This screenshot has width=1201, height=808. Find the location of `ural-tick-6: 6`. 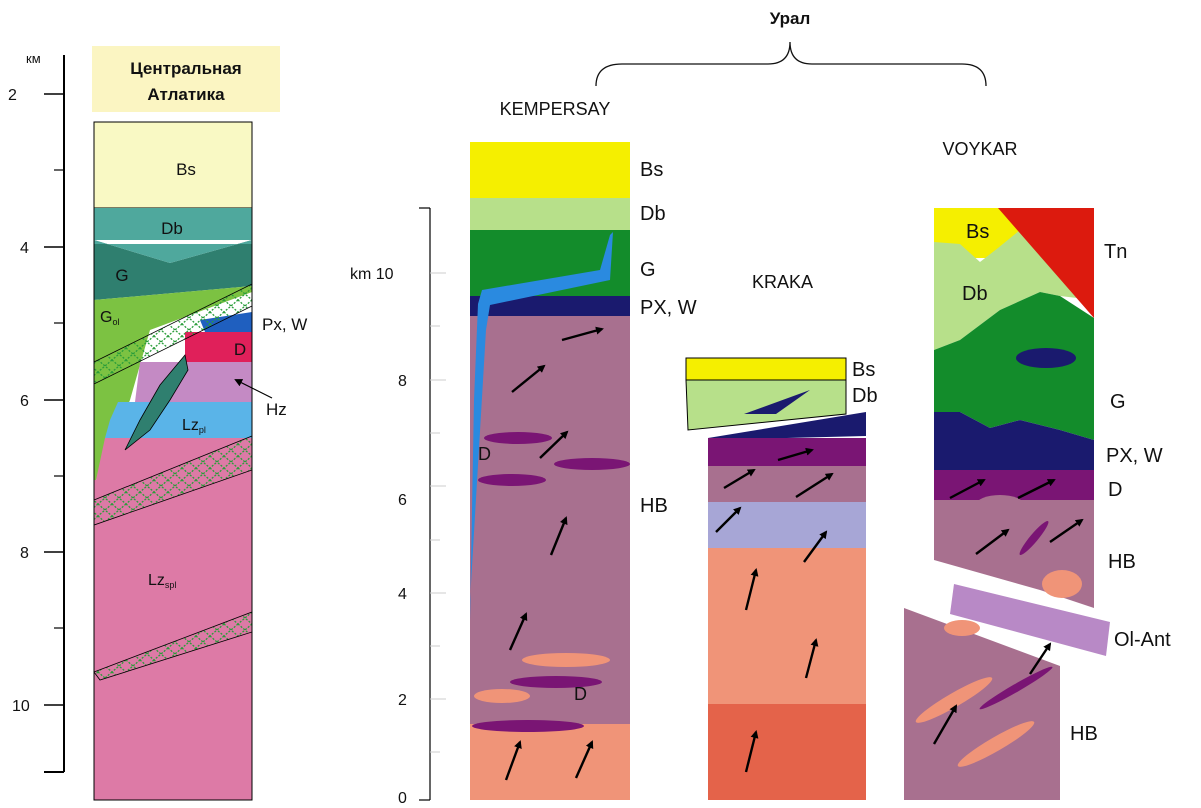

ural-tick-6: 6 is located at coordinates (402, 500).